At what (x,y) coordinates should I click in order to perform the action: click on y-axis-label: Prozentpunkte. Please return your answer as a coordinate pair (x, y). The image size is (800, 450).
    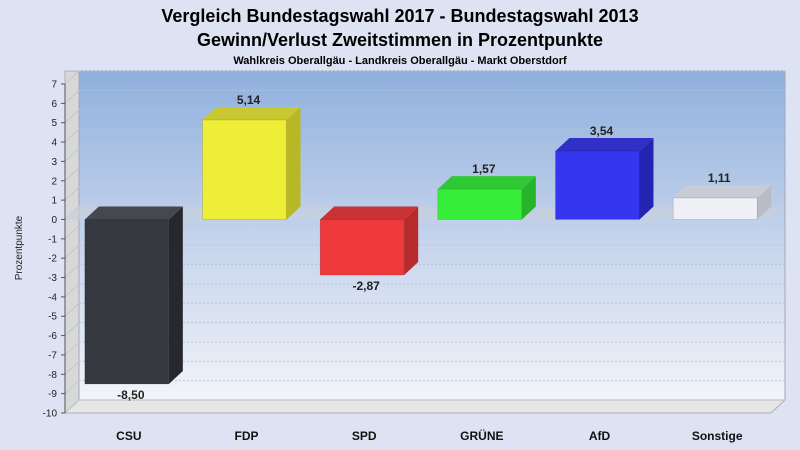
    Looking at the image, I should click on (19, 247).